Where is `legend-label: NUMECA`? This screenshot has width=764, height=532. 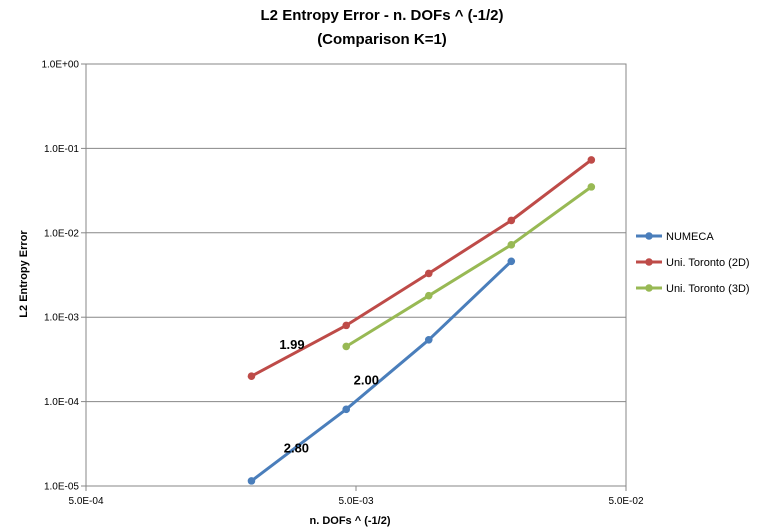
legend-label: NUMECA is located at coordinates (690, 237).